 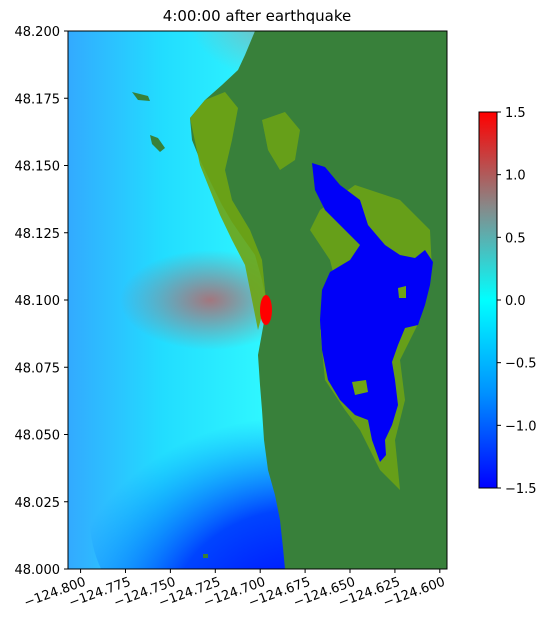 I want to click on colorbar-tick-label: −1.0, so click(x=521, y=426).